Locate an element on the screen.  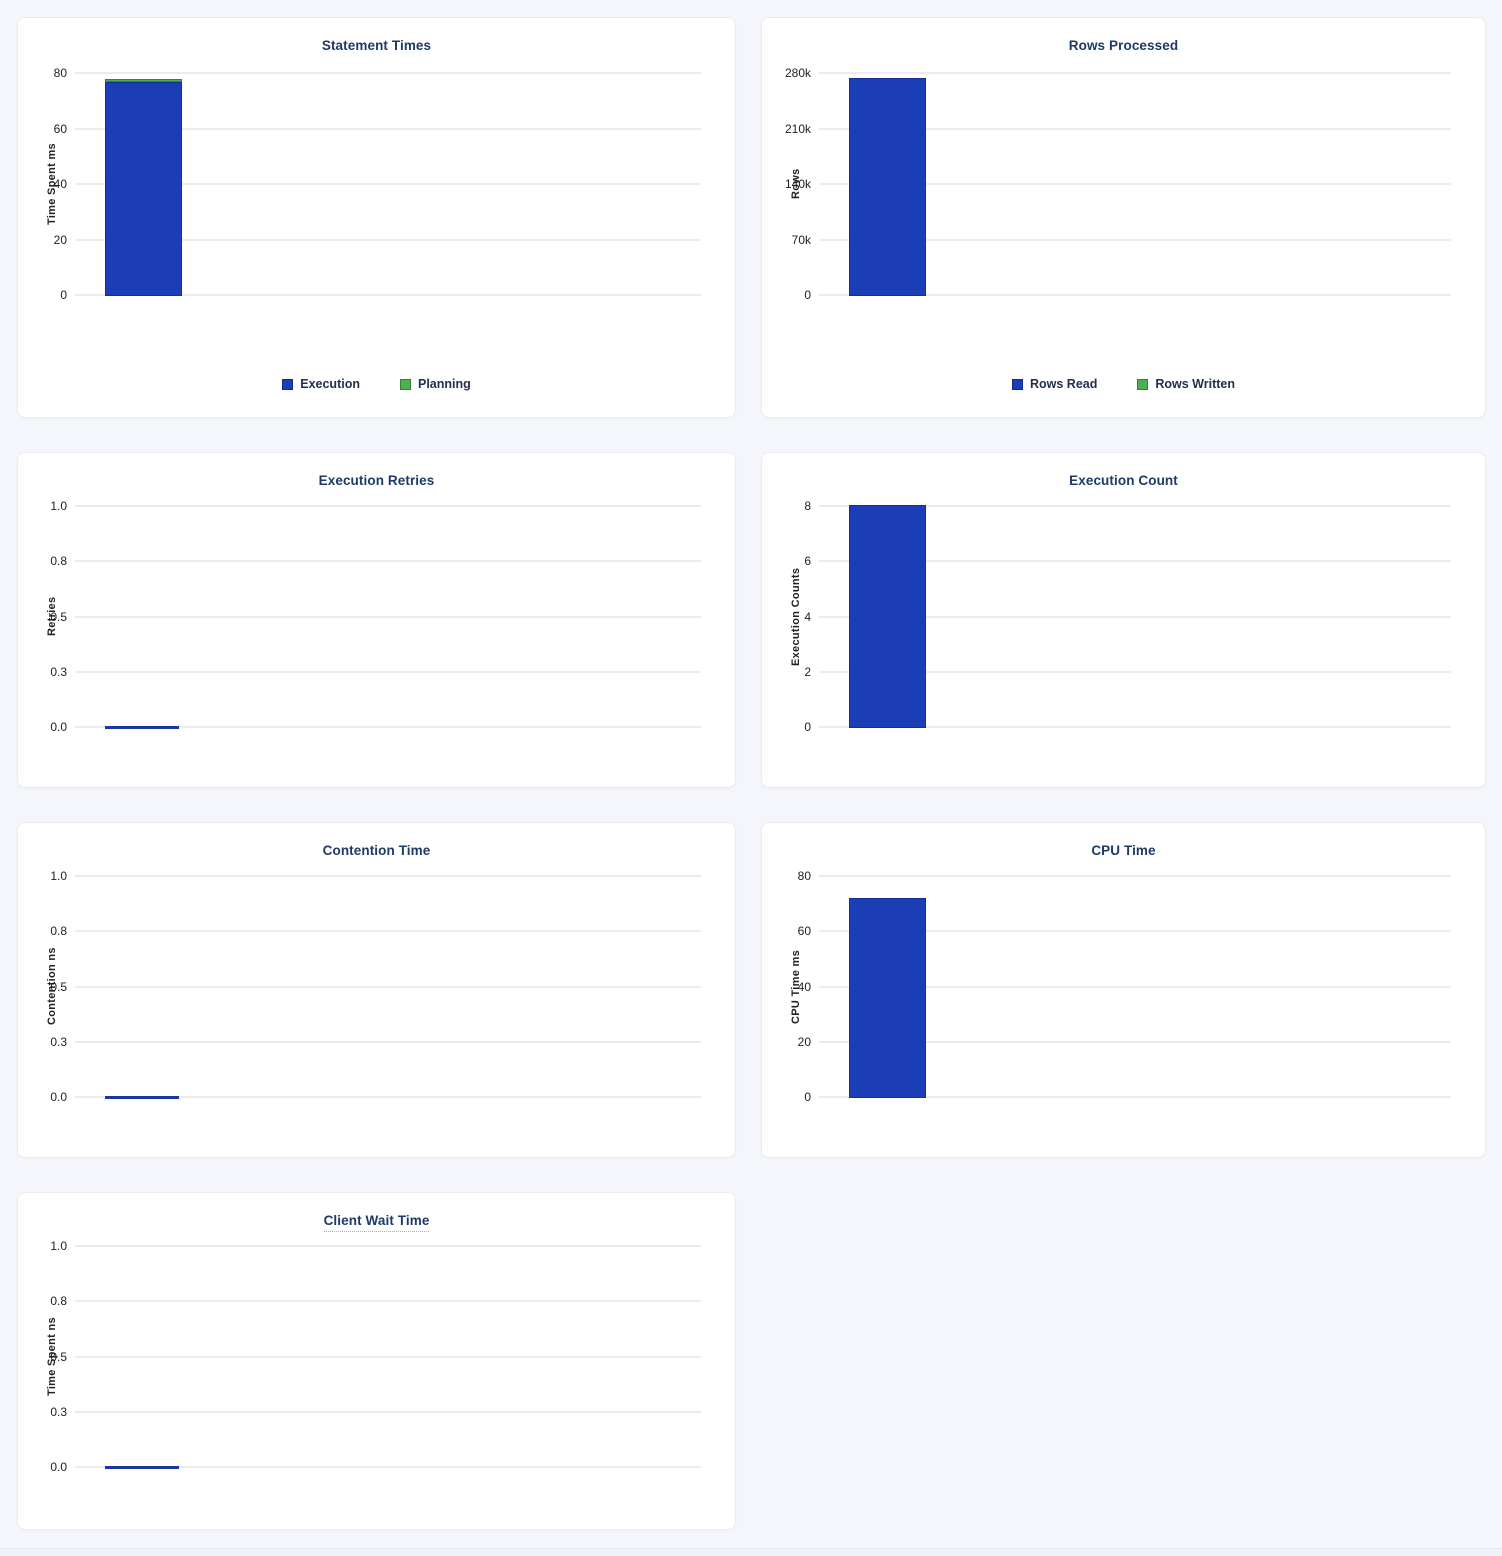
bar-segment-rows-read is located at coordinates (887, 187).